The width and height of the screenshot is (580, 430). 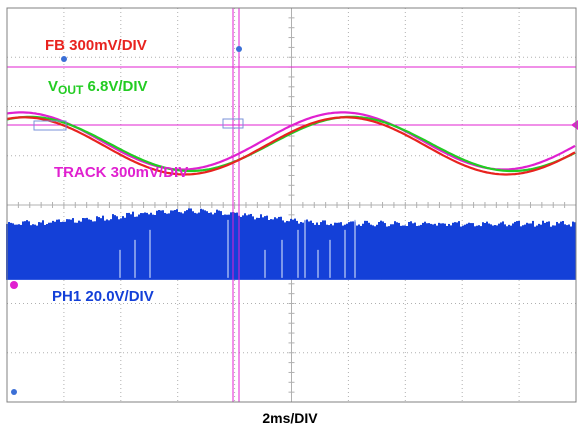 I want to click on vout-channel-label: VOUT 6.8V/DIV, so click(x=98, y=87).